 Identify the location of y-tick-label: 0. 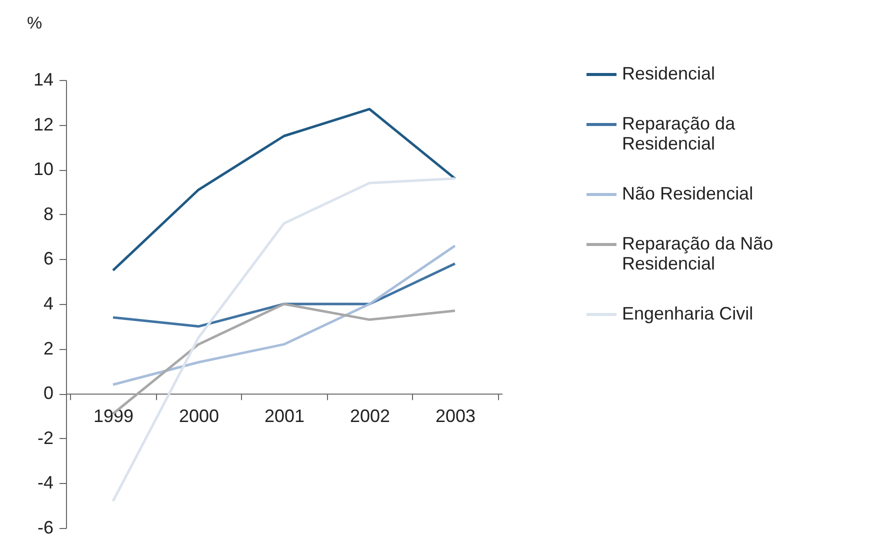
(48, 393).